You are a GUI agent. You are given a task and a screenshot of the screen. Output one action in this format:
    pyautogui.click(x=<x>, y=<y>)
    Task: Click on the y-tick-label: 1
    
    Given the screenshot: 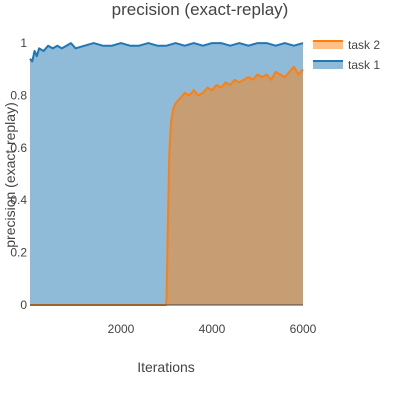 What is the action you would take?
    pyautogui.click(x=23, y=43)
    